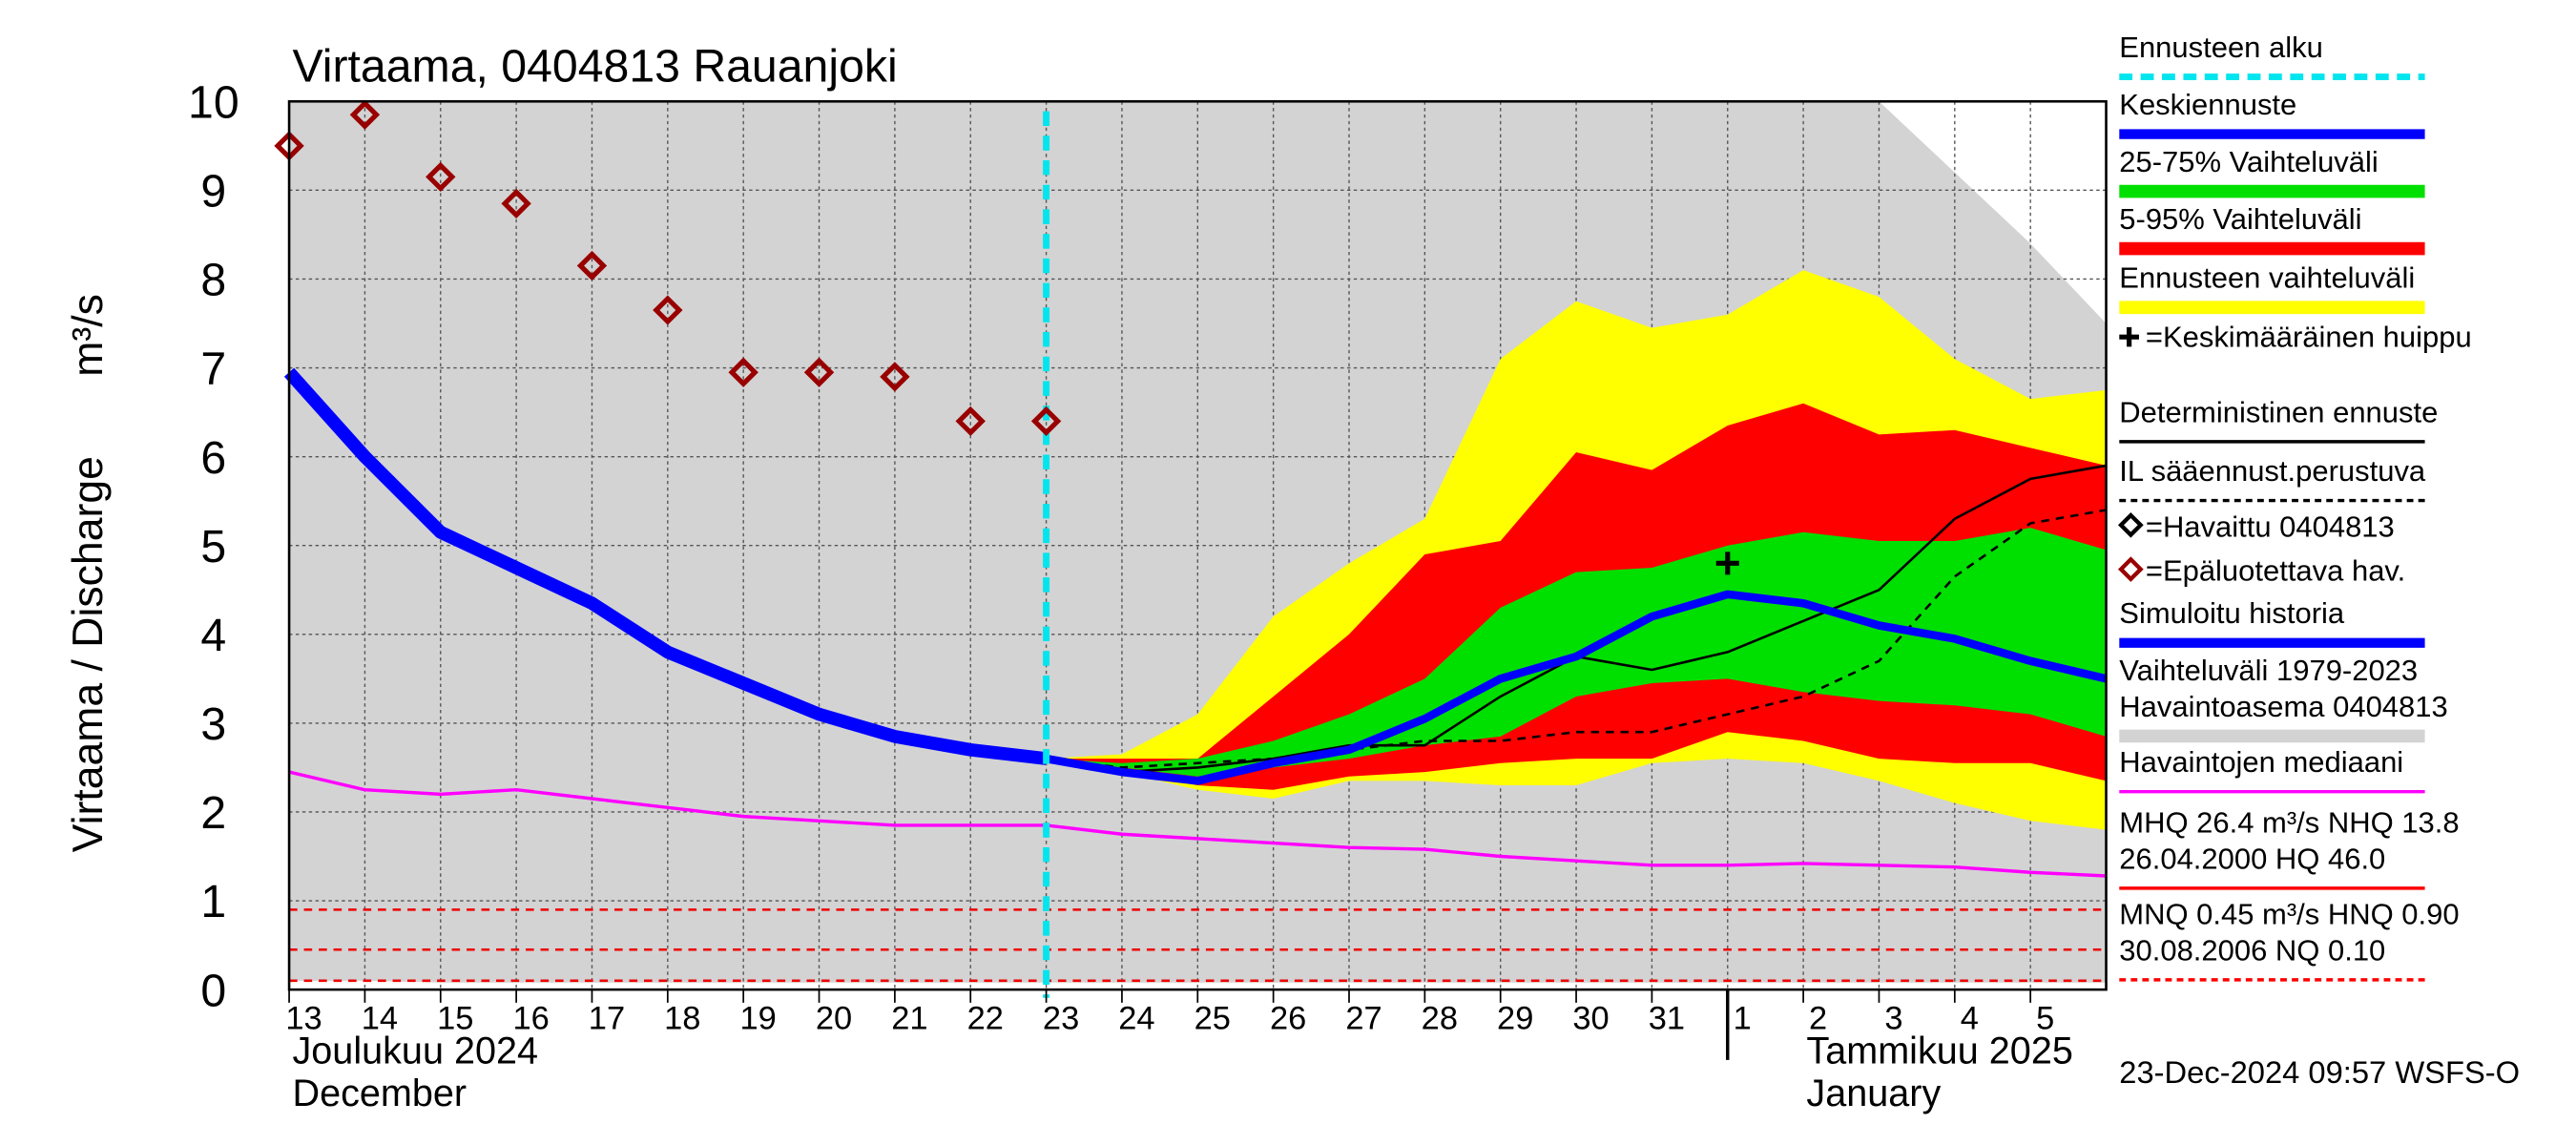 The width and height of the screenshot is (2576, 1145). I want to click on chart-title: Virtaama, 0404813 Rauanjoki, so click(595, 67).